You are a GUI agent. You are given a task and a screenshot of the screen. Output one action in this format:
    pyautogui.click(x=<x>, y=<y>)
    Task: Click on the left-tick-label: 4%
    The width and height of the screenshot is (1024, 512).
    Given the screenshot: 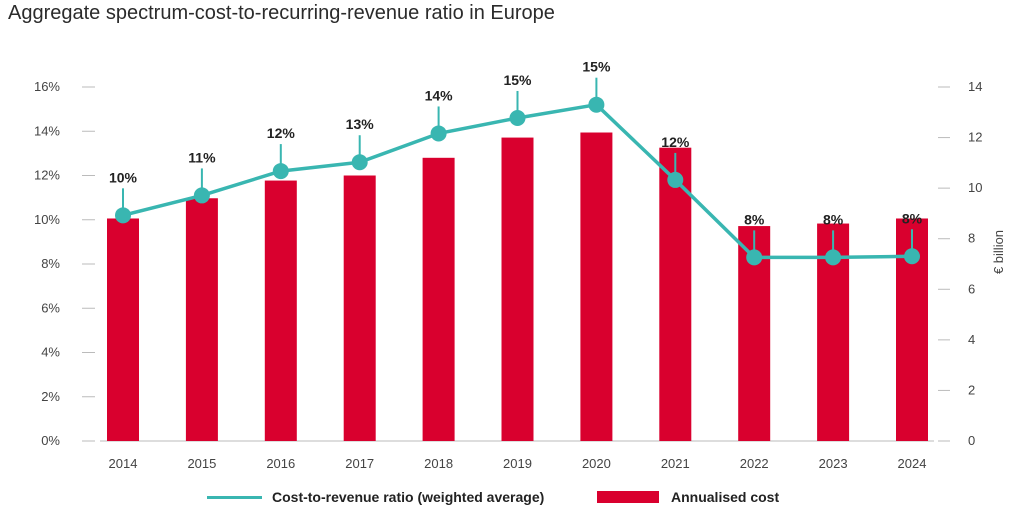 What is the action you would take?
    pyautogui.click(x=50, y=352)
    